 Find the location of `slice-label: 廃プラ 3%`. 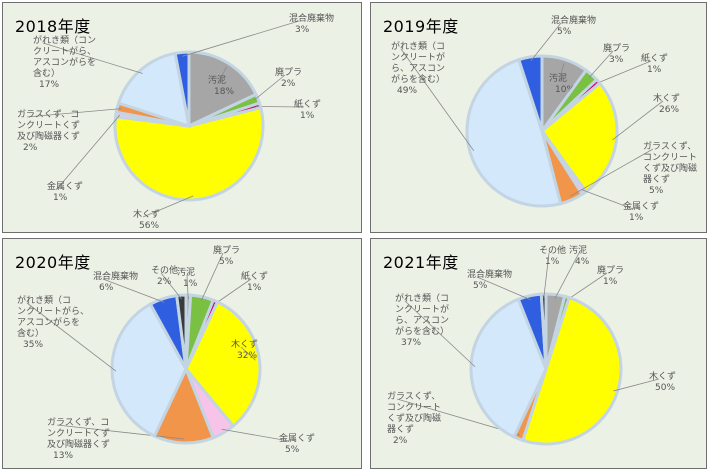

slice-label: 廃プラ 3% is located at coordinates (616, 53).